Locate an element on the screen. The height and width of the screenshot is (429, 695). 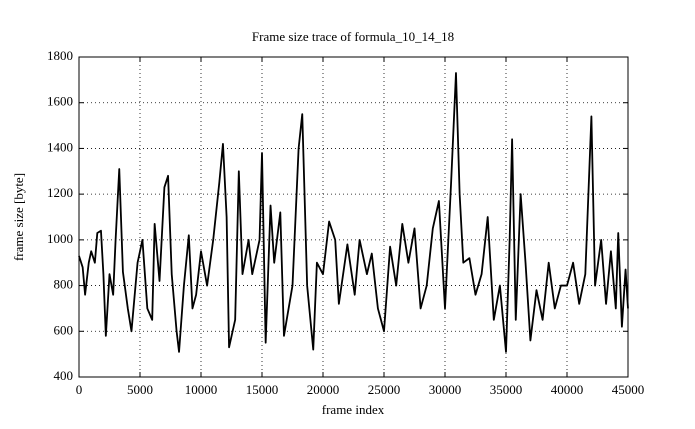
x-tick-label: 10000 is located at coordinates (201, 389).